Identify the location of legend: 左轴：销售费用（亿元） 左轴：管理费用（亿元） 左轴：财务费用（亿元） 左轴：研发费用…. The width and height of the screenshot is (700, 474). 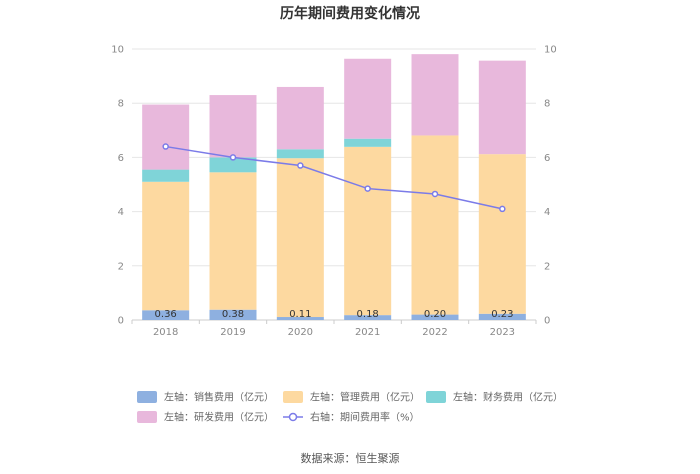
(350, 407).